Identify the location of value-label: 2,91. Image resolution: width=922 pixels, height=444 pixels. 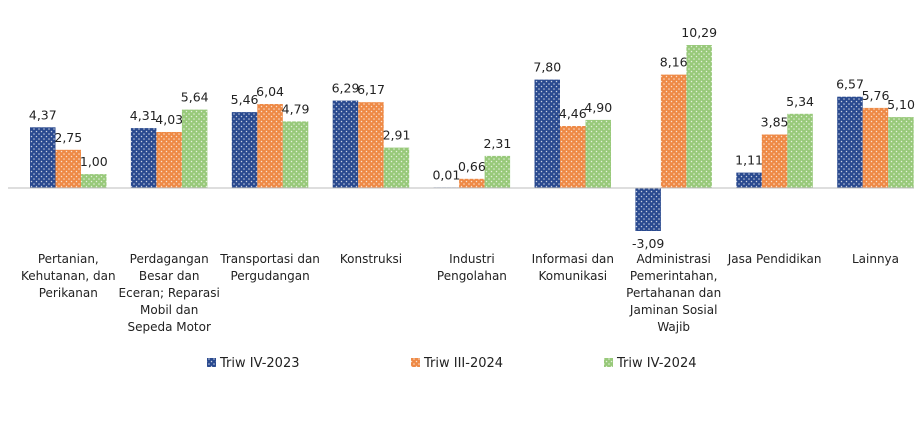
(397, 135).